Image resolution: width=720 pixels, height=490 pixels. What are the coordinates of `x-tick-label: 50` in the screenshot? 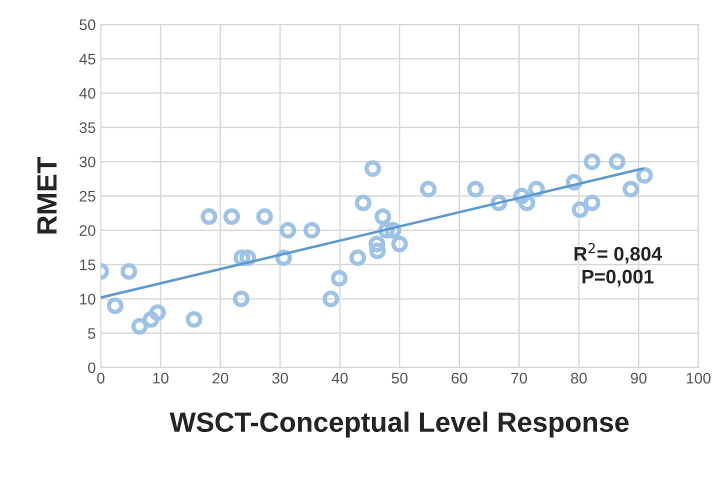 It's located at (400, 378).